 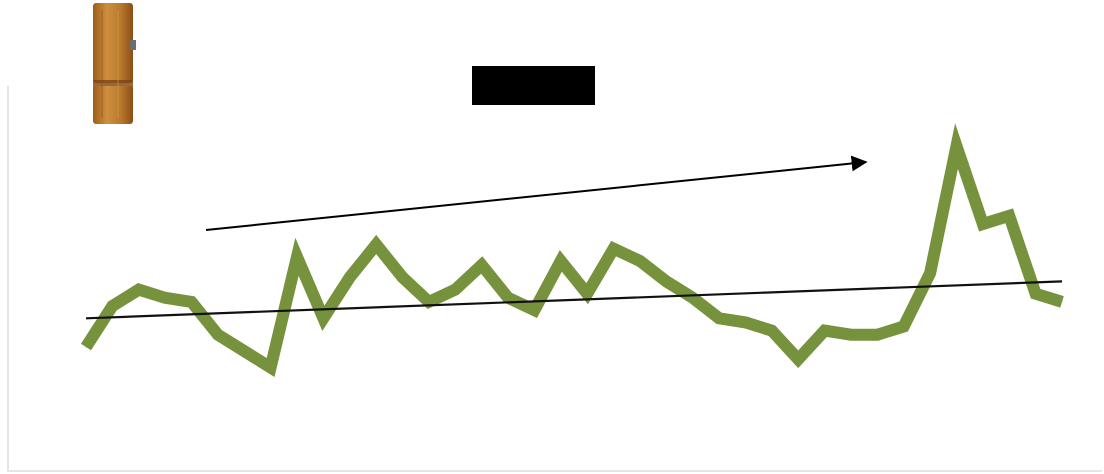 I want to click on redacted-title-box, so click(x=533, y=85).